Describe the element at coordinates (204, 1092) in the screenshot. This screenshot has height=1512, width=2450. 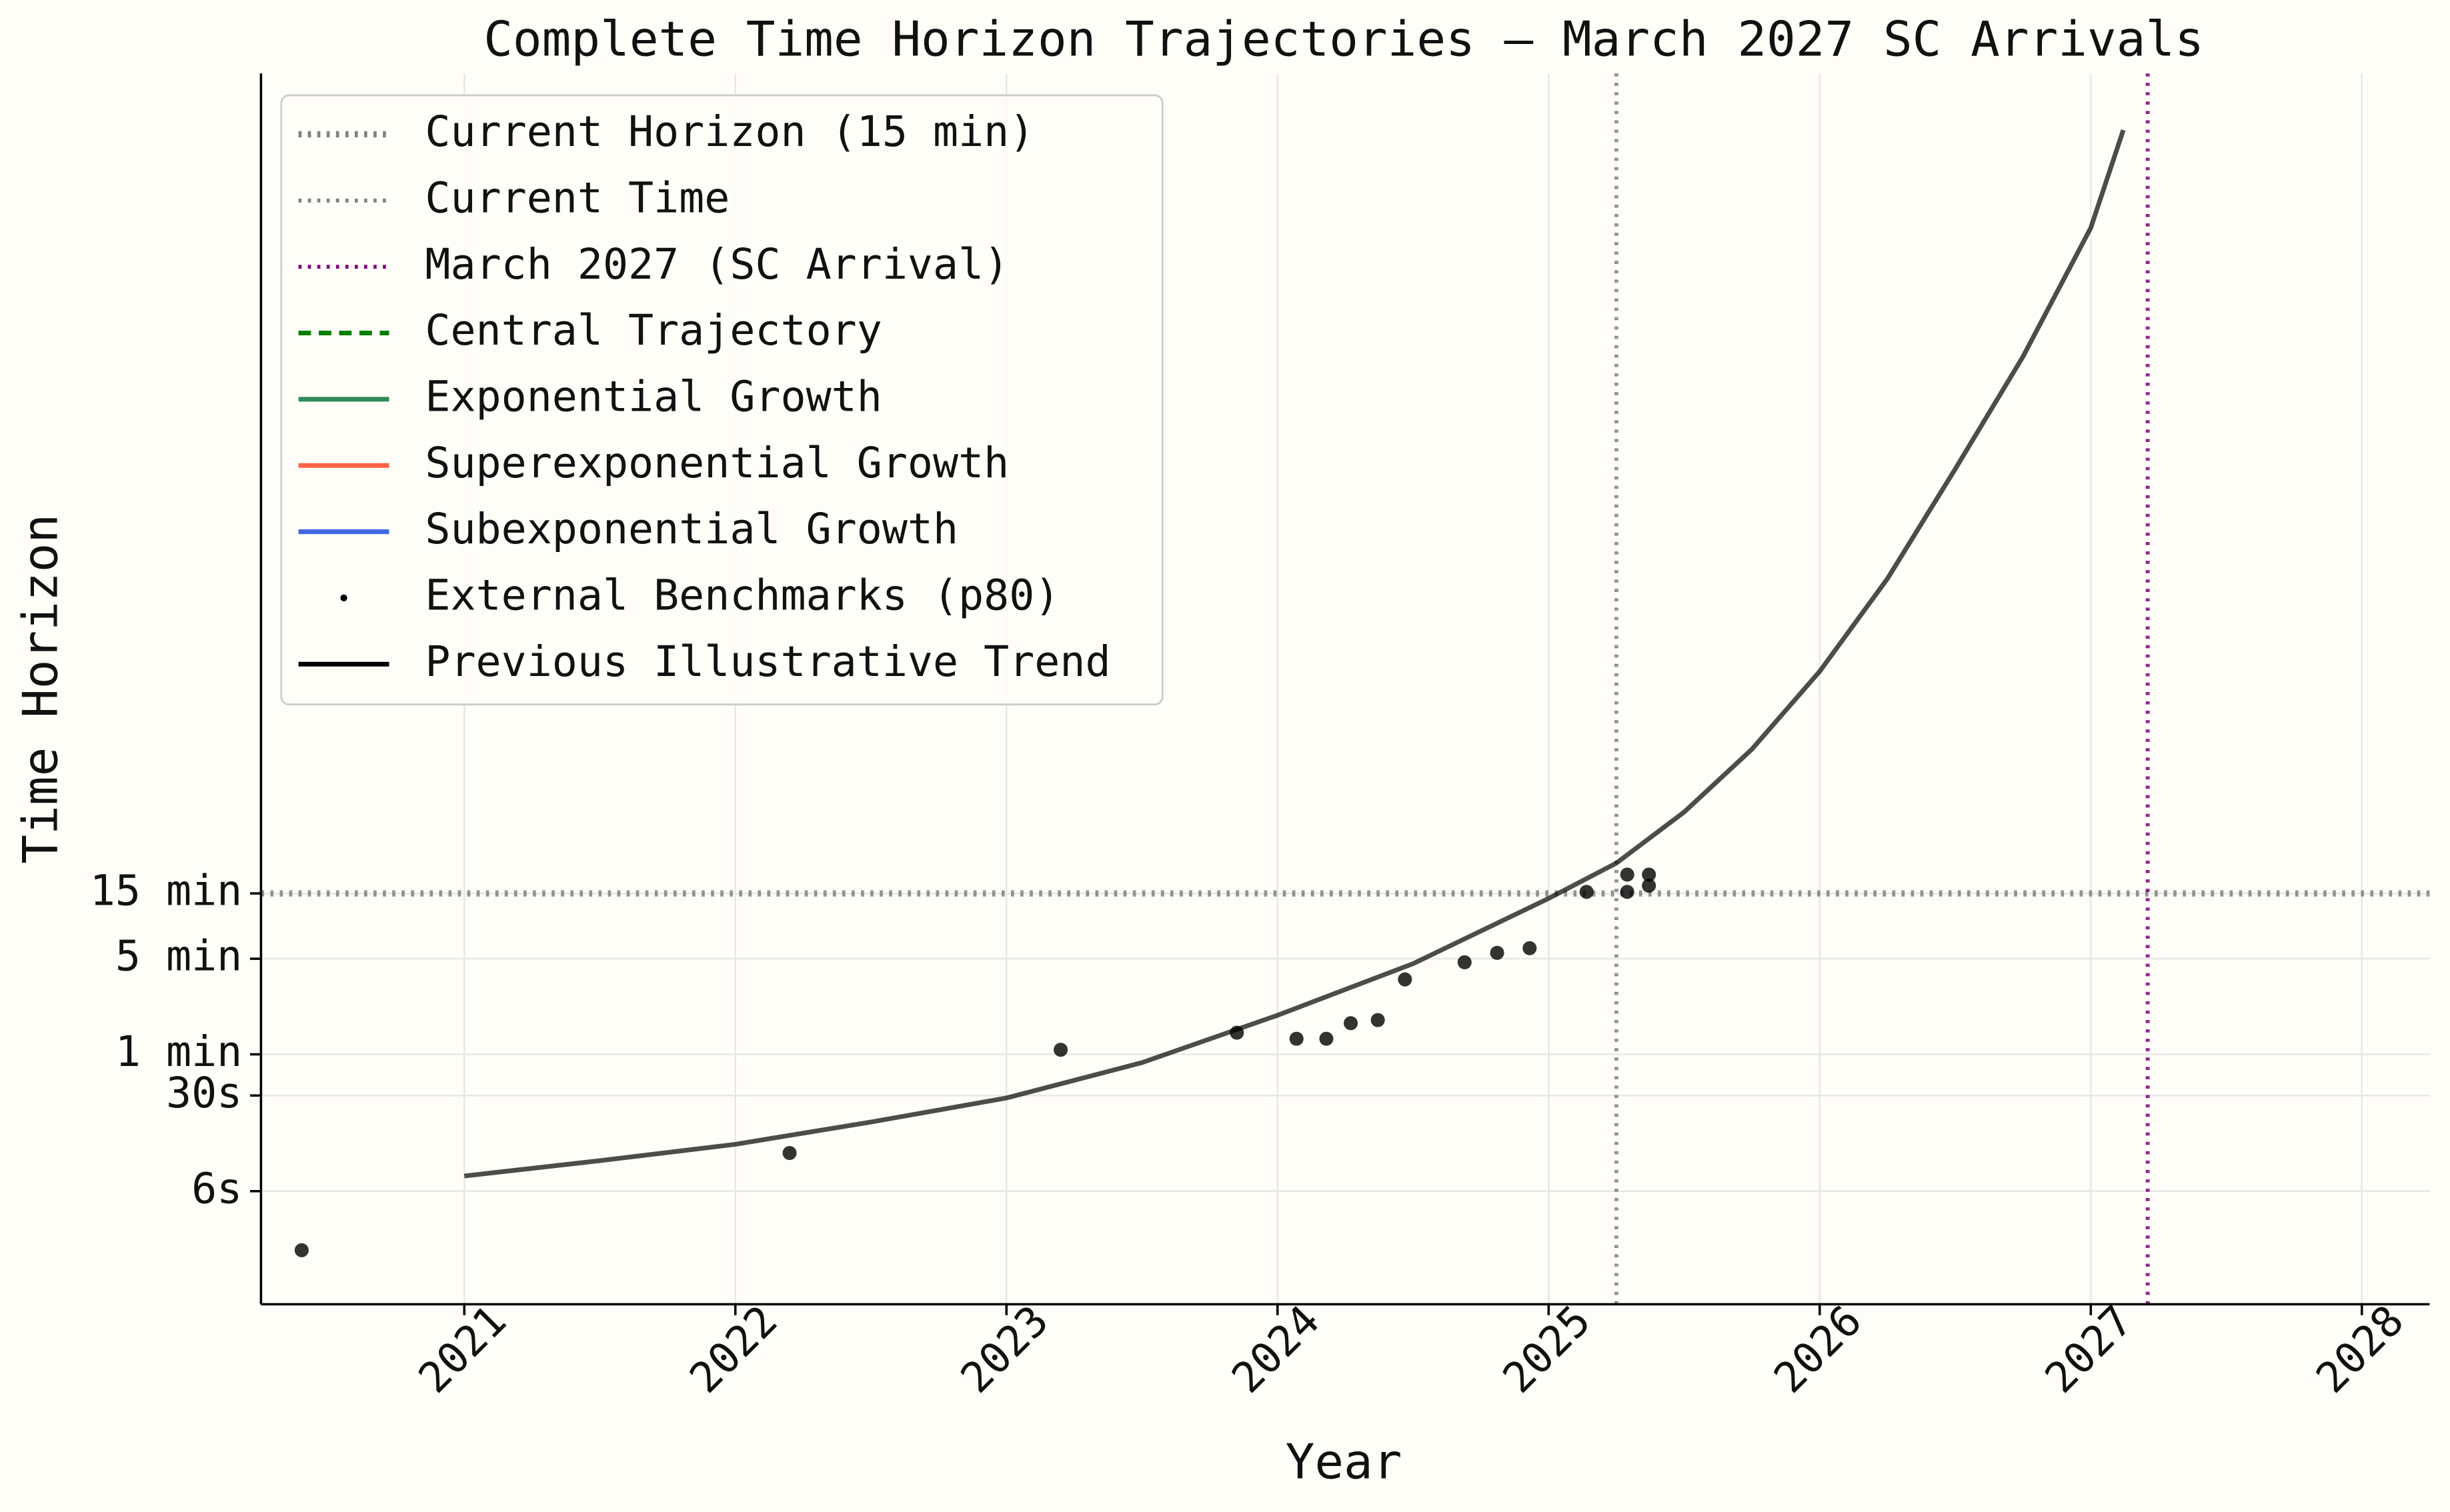
I see `y-tick-label: 30s` at that location.